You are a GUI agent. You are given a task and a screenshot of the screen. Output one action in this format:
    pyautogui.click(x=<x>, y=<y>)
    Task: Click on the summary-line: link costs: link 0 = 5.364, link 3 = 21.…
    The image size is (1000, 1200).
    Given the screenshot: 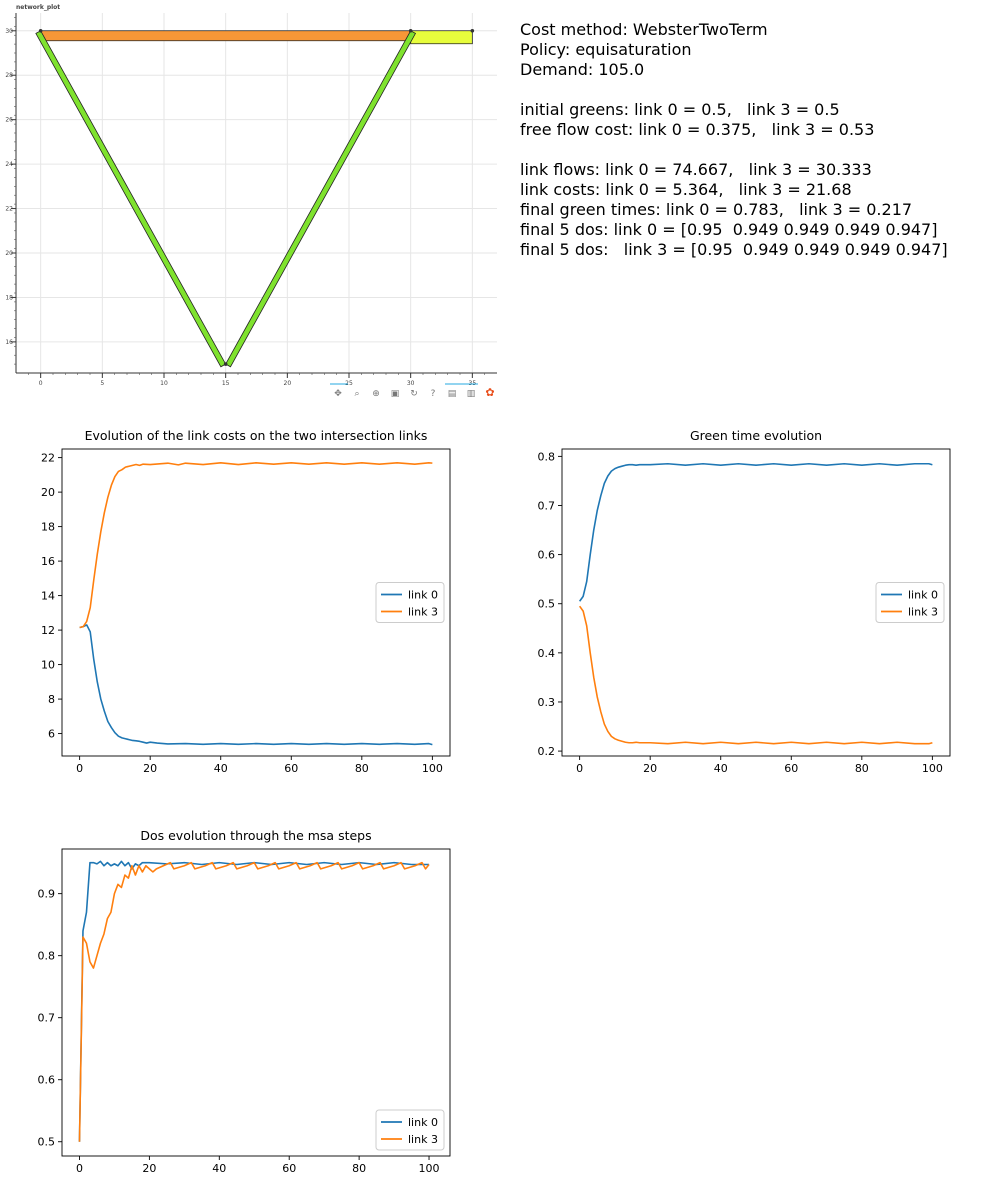 What is the action you would take?
    pyautogui.click(x=686, y=189)
    